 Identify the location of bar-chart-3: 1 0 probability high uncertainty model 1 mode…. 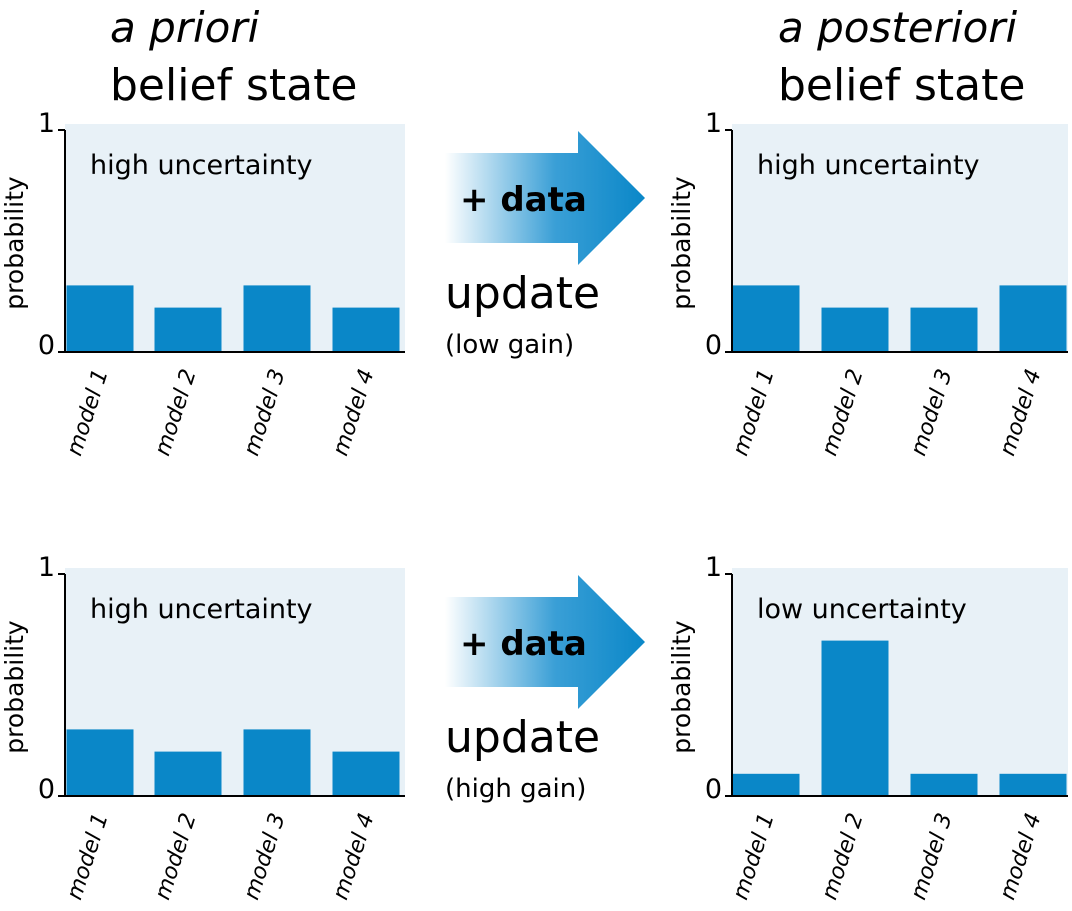
(202, 727).